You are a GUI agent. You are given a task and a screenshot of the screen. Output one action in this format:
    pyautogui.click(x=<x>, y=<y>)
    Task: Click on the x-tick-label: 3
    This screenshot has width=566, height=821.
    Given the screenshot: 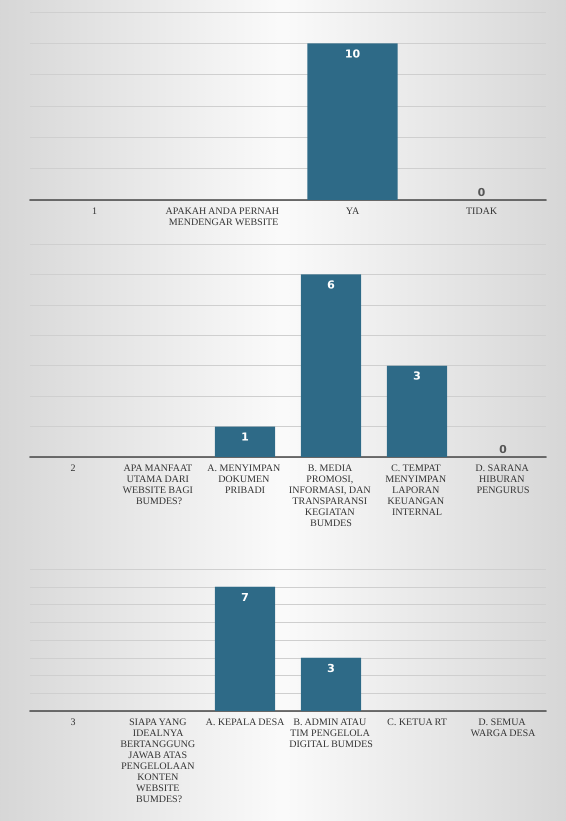 What is the action you would take?
    pyautogui.click(x=73, y=722)
    